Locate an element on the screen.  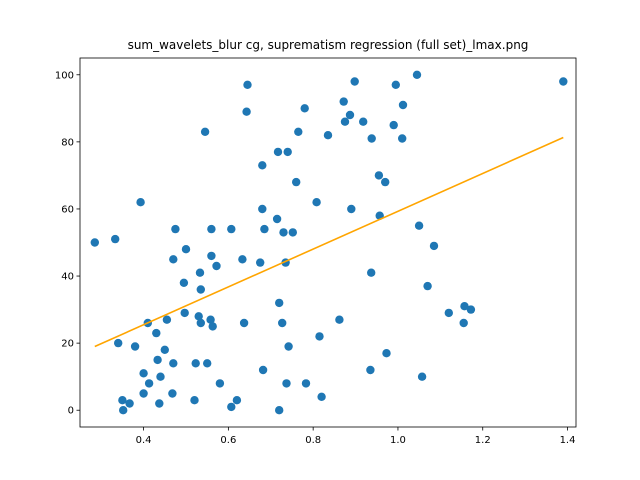
x-tick-label: 1.0 is located at coordinates (398, 440).